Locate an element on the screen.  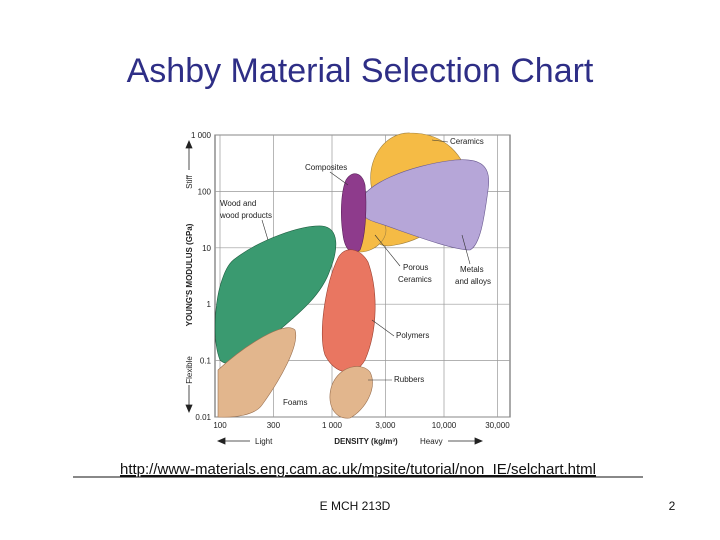
y-tick-label: 100 is located at coordinates (205, 191).